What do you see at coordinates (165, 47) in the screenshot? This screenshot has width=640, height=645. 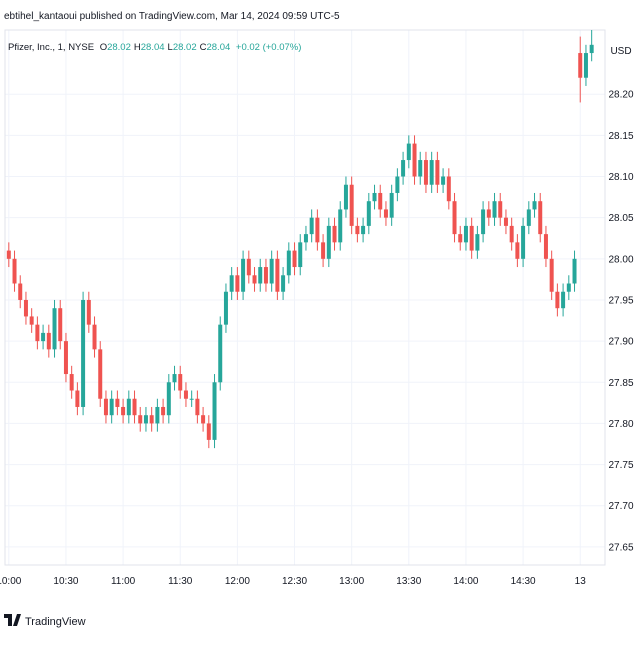 I see `legend-ohlc: O28.02 H28.04 L28.02 C28.04` at bounding box center [165, 47].